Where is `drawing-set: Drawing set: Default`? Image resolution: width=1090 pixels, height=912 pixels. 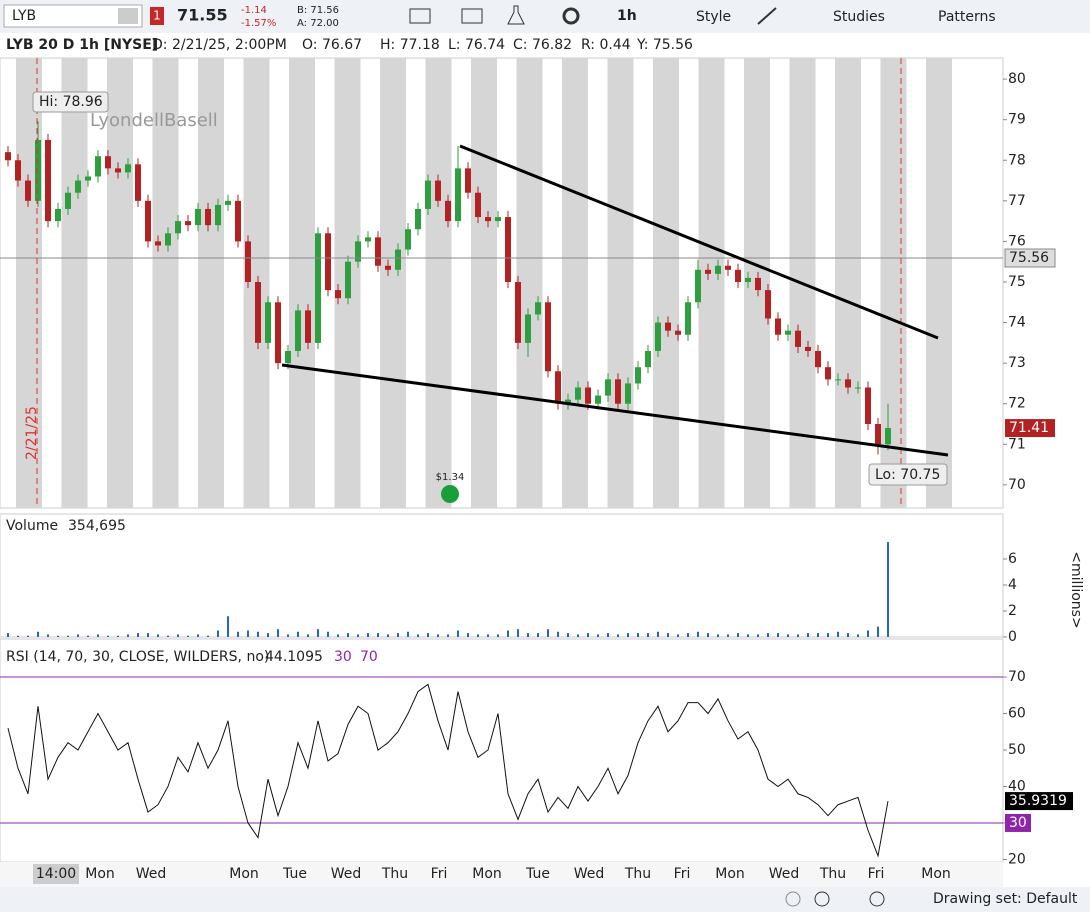
drawing-set: Drawing set: Default is located at coordinates (1005, 899).